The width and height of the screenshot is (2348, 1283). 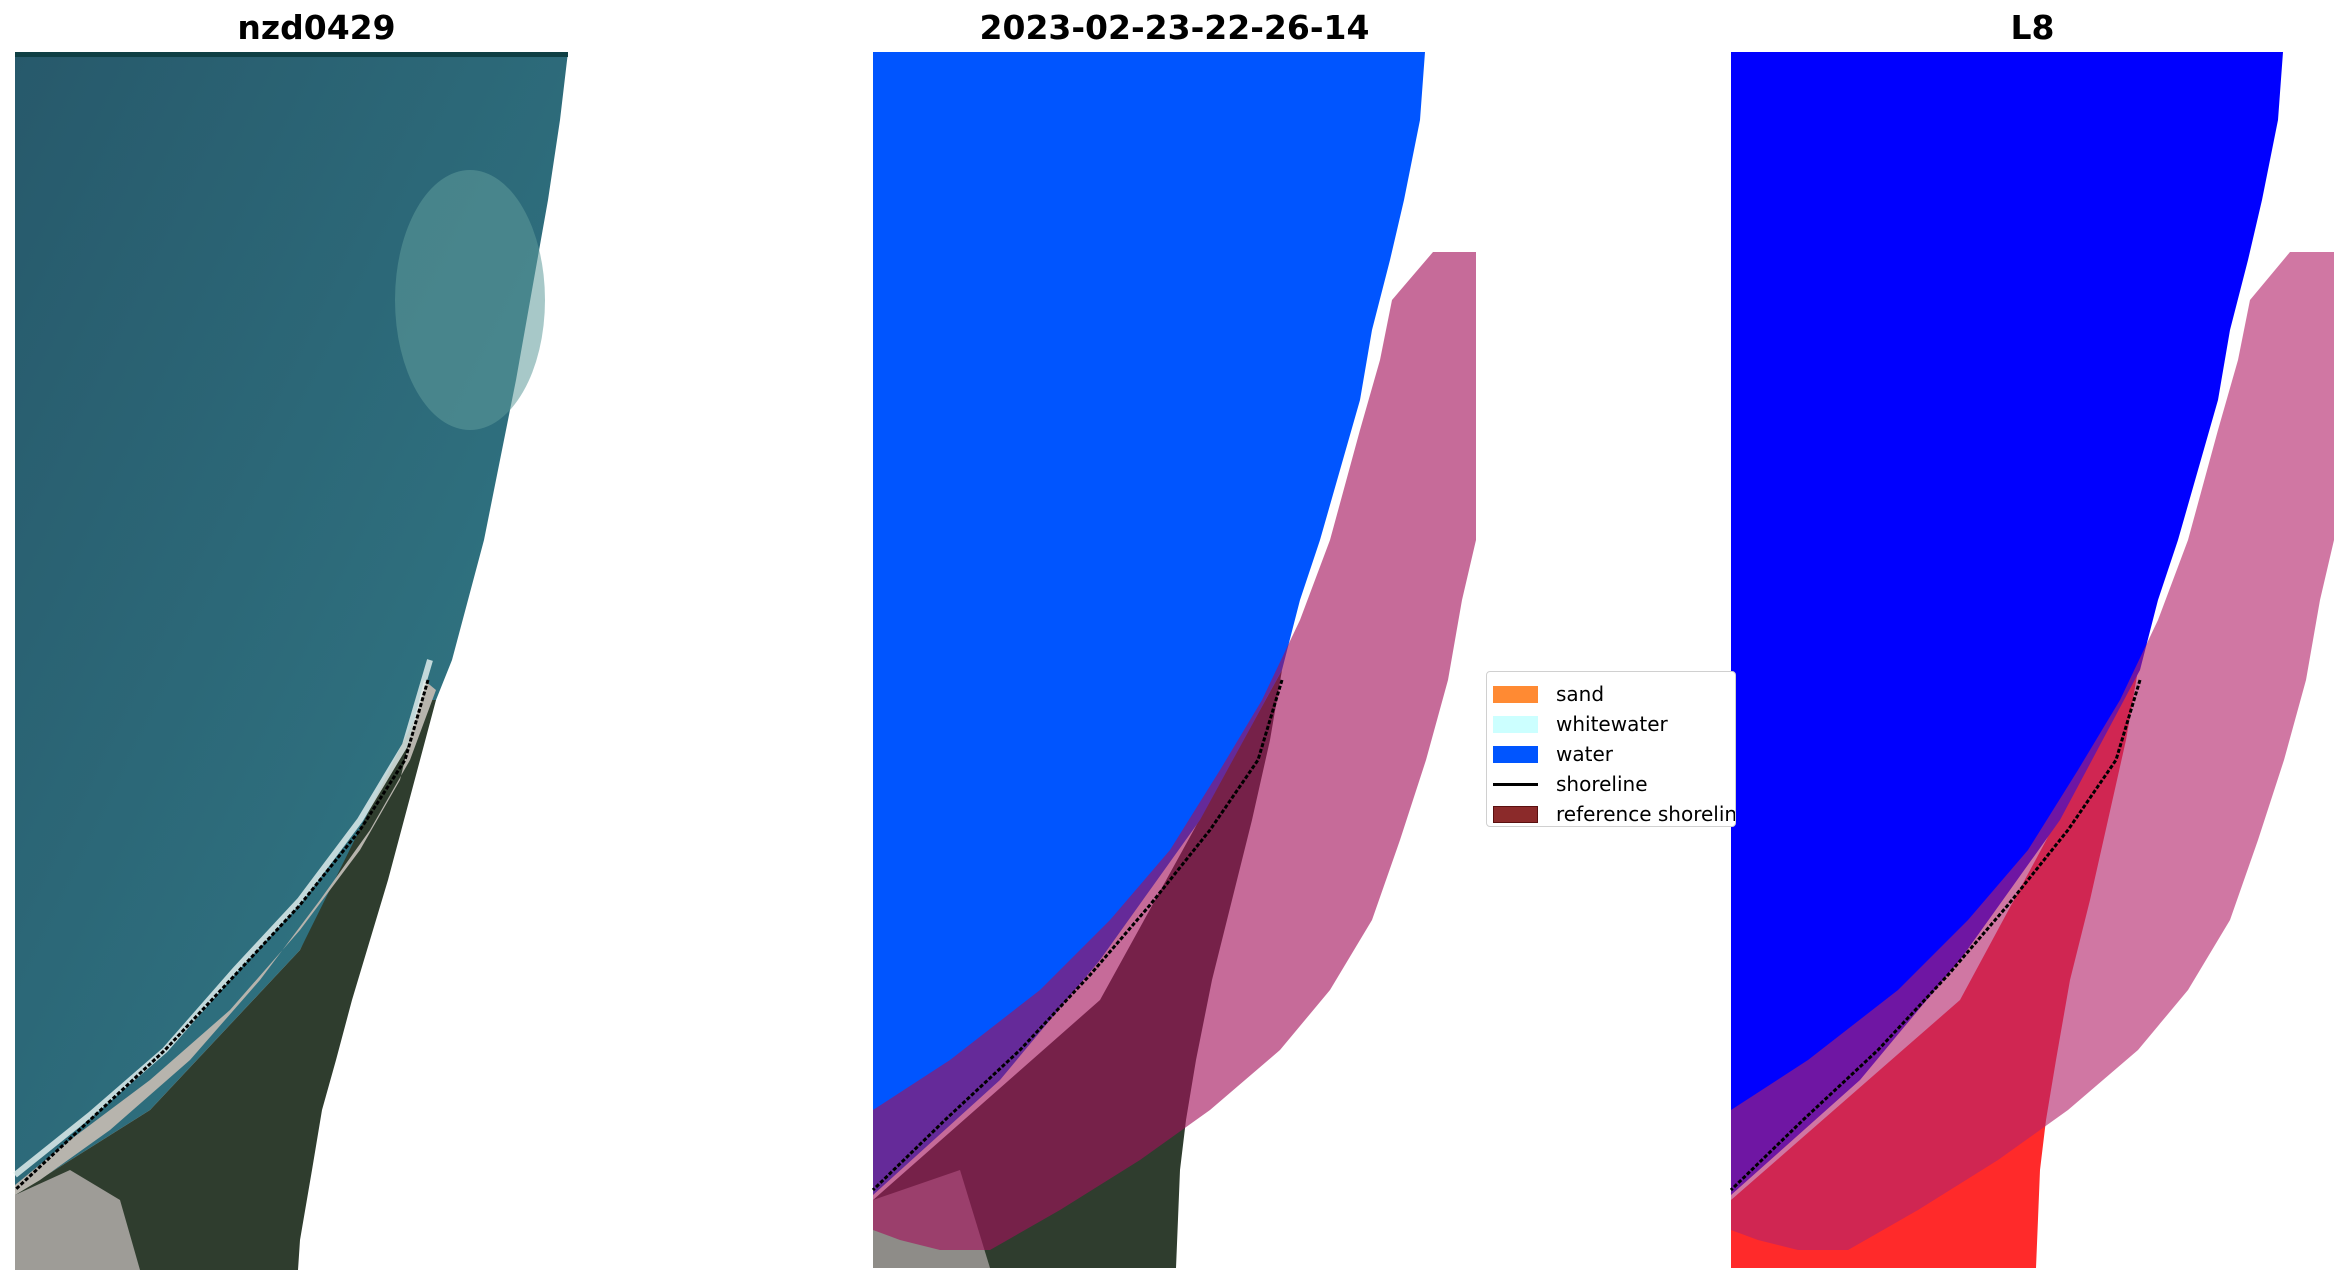 I want to click on legend-swatch-whitewater, so click(x=1515, y=724).